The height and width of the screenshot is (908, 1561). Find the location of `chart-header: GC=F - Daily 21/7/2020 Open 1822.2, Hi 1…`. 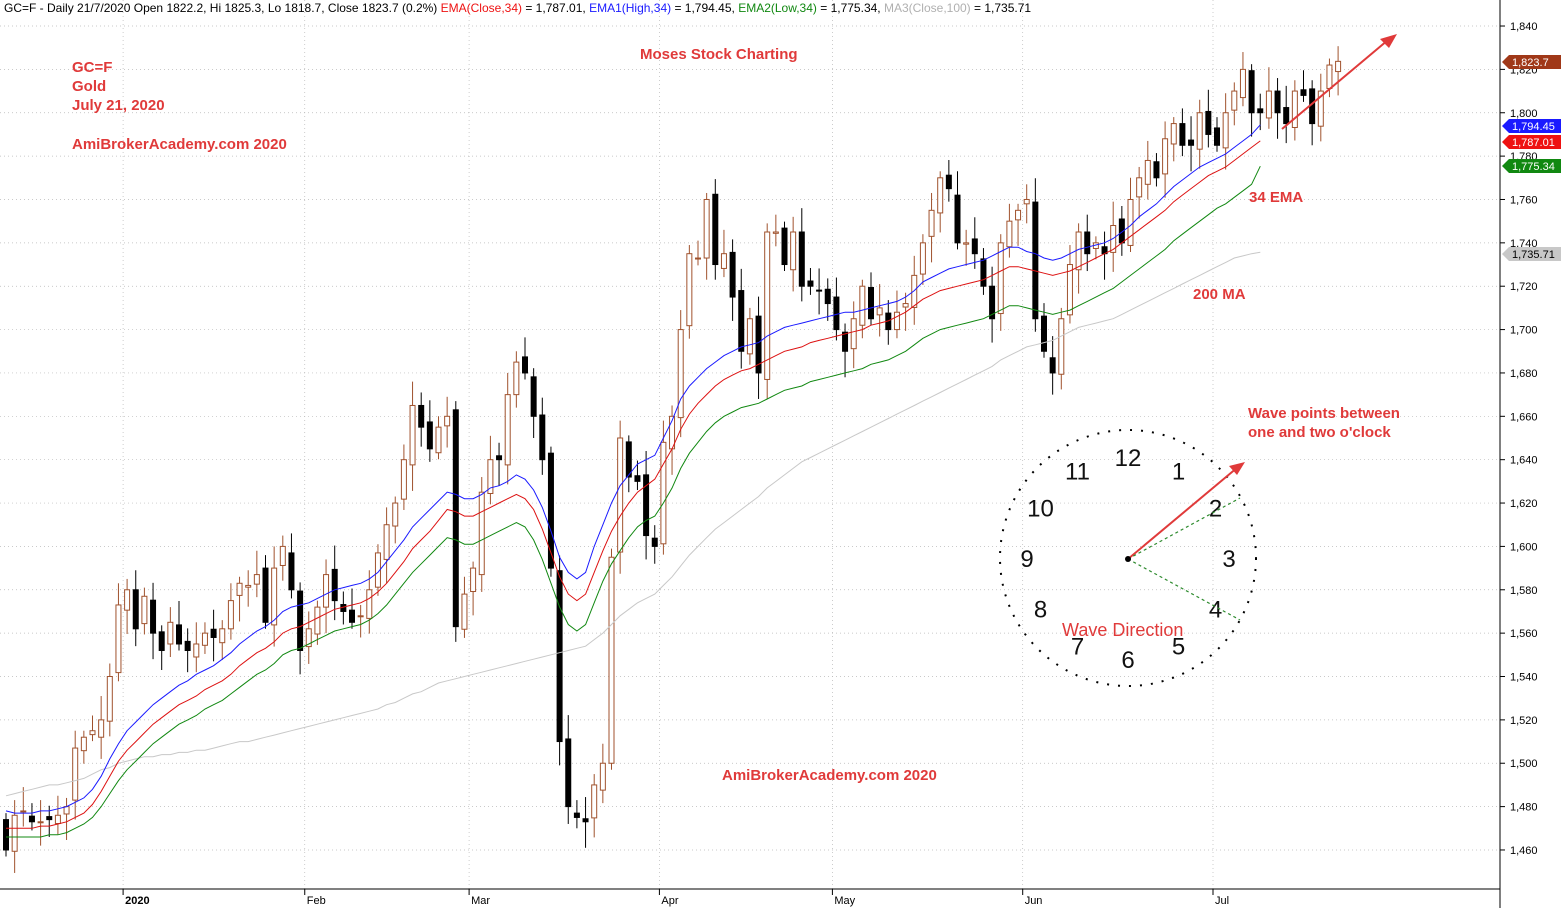

chart-header: GC=F - Daily 21/7/2020 Open 1822.2, Hi 1… is located at coordinates (518, 8).